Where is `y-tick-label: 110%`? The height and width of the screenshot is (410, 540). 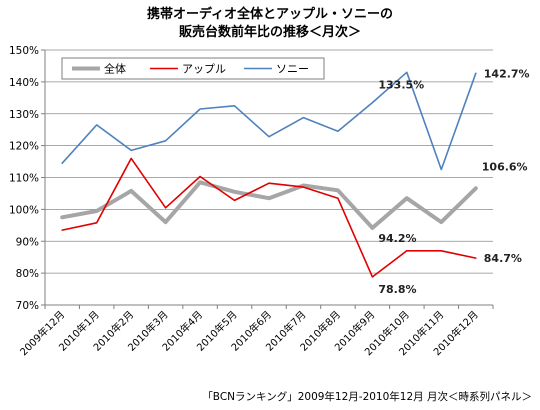
y-tick-label: 110% is located at coordinates (24, 179).